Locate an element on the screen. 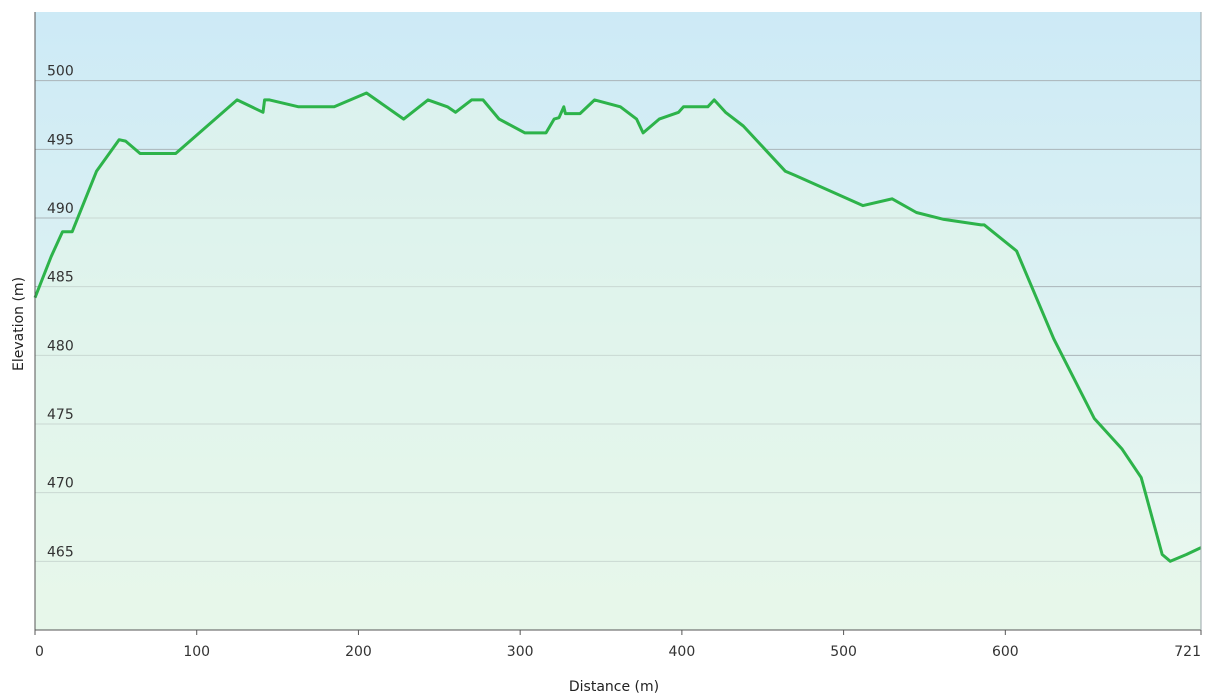 This screenshot has width=1207, height=697. y-tick-label-500: 500 is located at coordinates (60, 72).